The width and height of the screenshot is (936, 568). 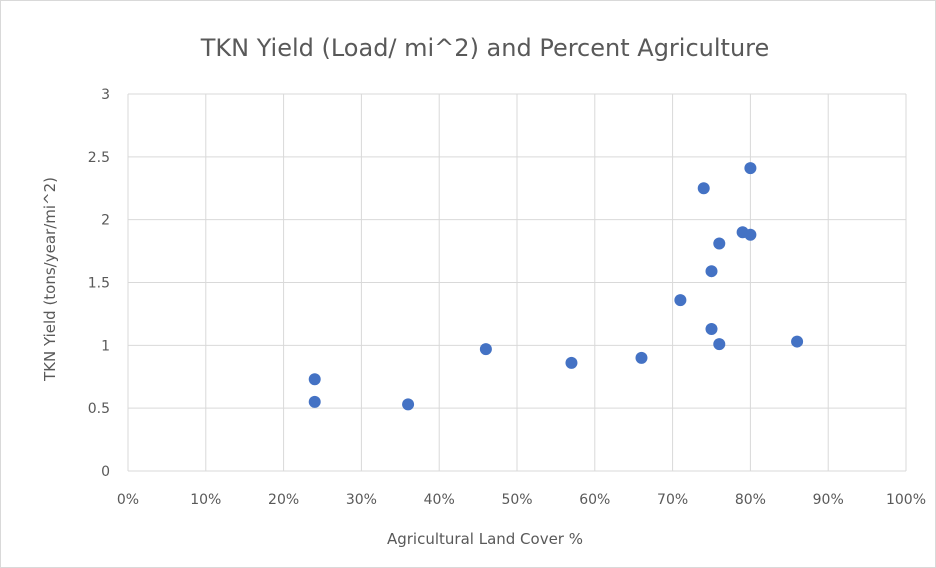 What do you see at coordinates (516, 500) in the screenshot?
I see `x-tick-label: 50%` at bounding box center [516, 500].